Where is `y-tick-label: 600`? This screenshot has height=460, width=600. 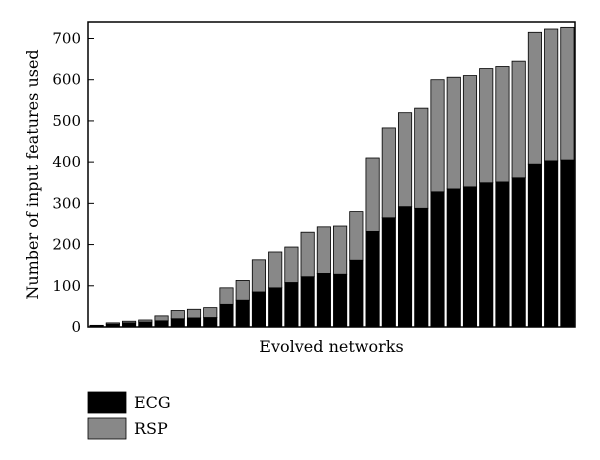 y-tick-label: 600 is located at coordinates (66, 80).